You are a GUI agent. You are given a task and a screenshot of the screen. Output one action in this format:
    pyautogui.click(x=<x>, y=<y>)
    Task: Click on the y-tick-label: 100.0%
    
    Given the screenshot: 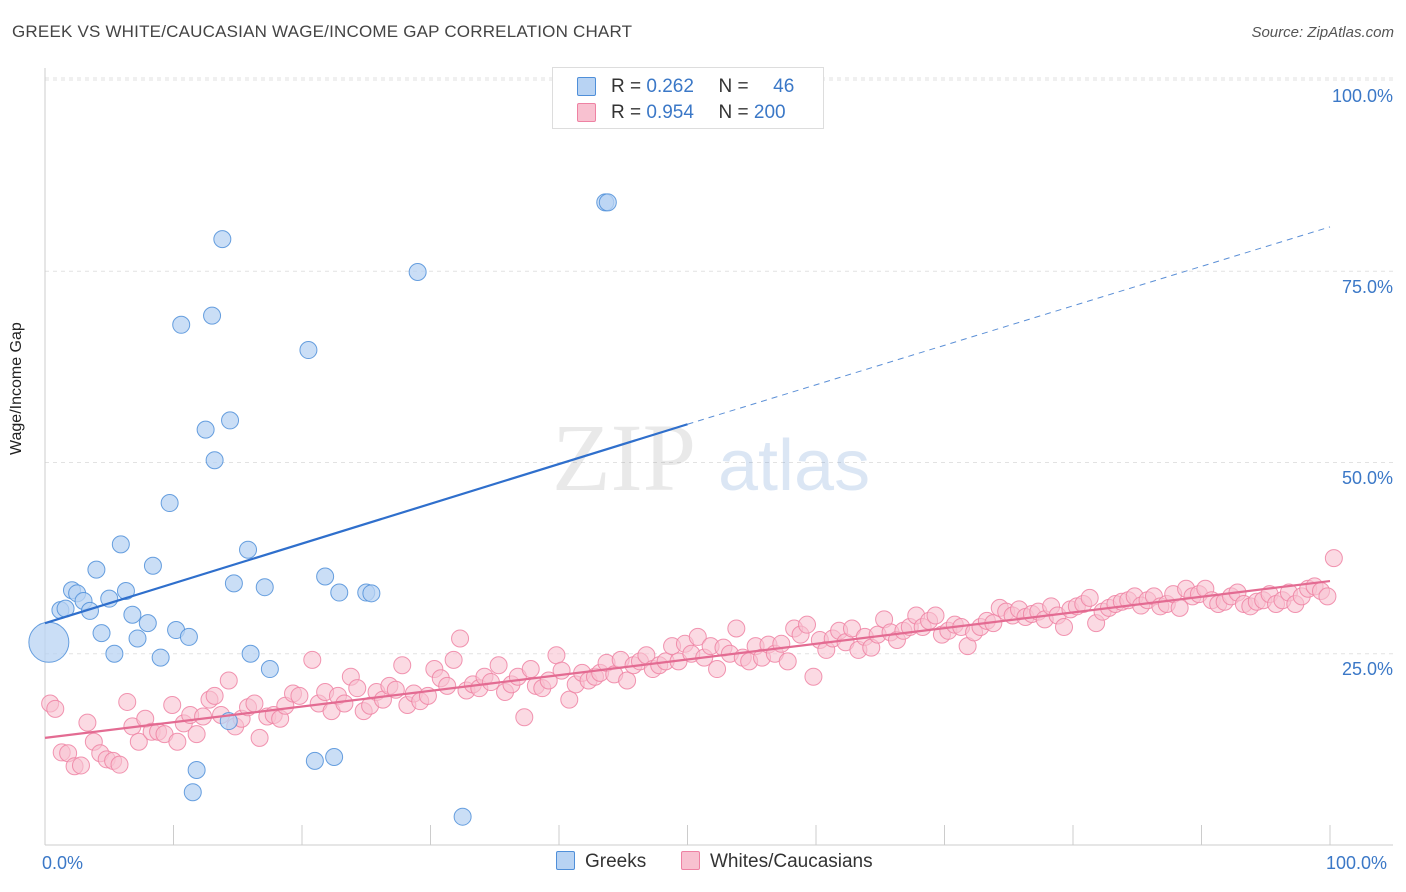 What is the action you would take?
    pyautogui.click(x=1362, y=96)
    